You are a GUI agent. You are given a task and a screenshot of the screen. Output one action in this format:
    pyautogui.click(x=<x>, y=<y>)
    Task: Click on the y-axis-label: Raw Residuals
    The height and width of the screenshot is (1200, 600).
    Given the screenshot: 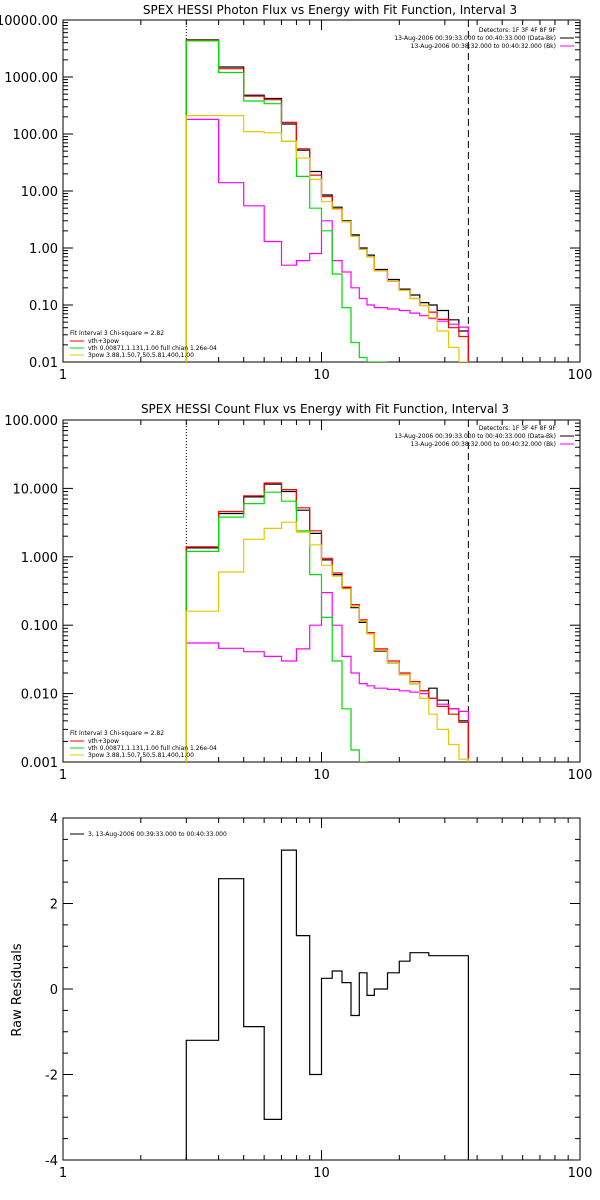 What is the action you would take?
    pyautogui.click(x=17, y=989)
    